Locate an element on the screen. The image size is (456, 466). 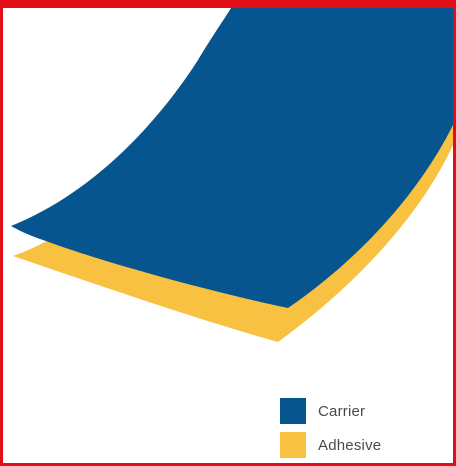
legend-label-carrier: Carrier is located at coordinates (342, 411).